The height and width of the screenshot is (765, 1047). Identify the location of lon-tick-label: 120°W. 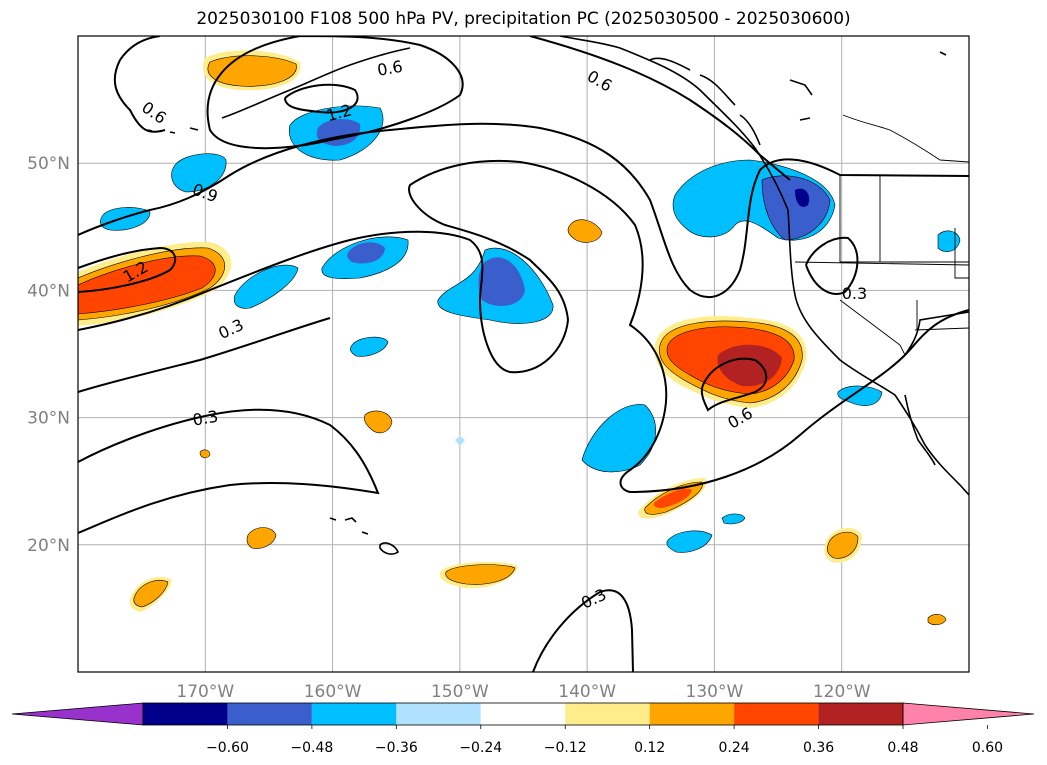
(842, 692).